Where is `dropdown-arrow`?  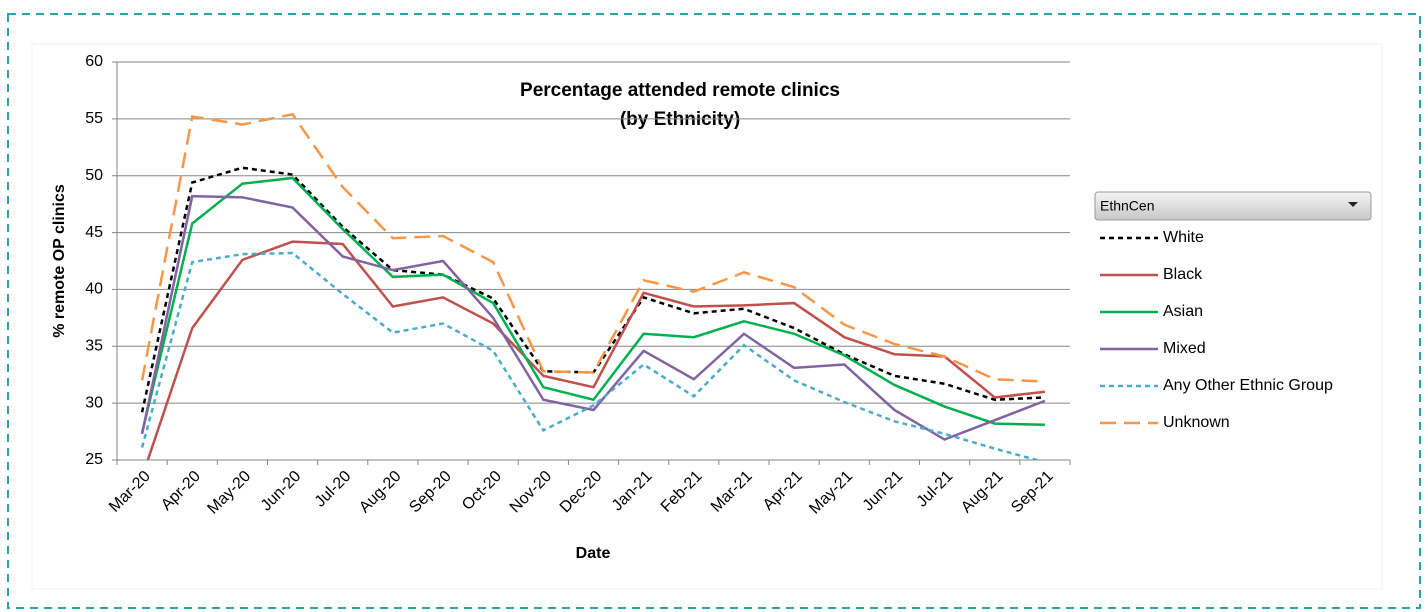 dropdown-arrow is located at coordinates (1353, 204).